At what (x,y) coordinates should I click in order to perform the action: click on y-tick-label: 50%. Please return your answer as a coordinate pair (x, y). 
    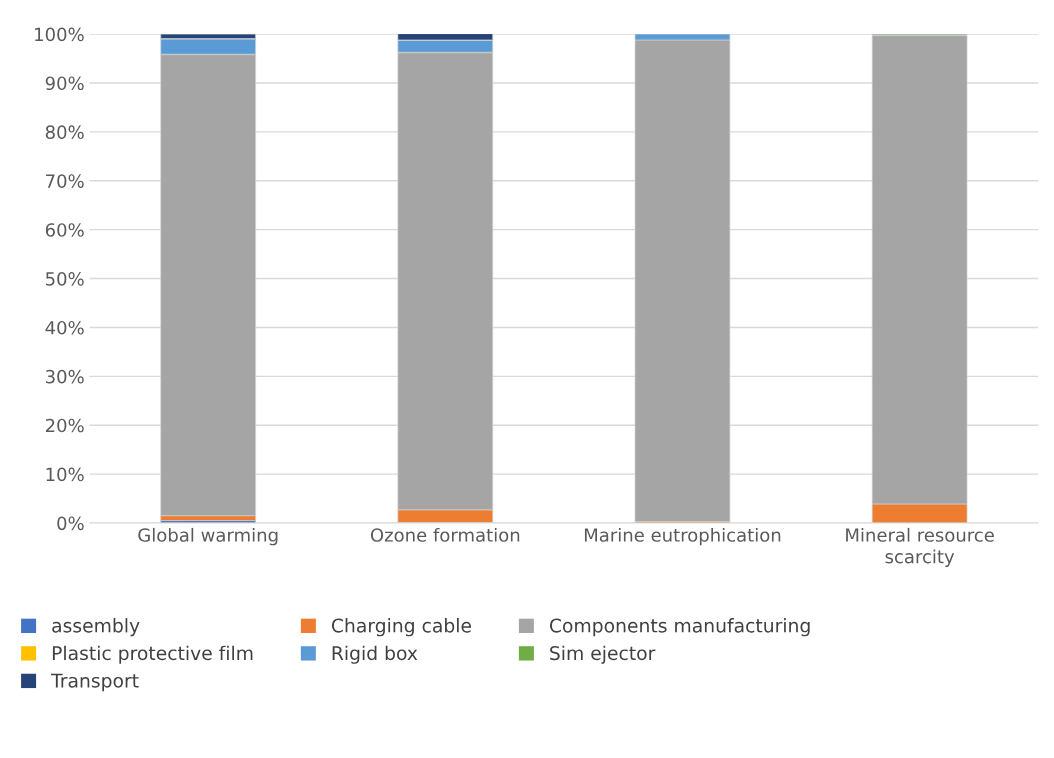
    Looking at the image, I should click on (64, 279).